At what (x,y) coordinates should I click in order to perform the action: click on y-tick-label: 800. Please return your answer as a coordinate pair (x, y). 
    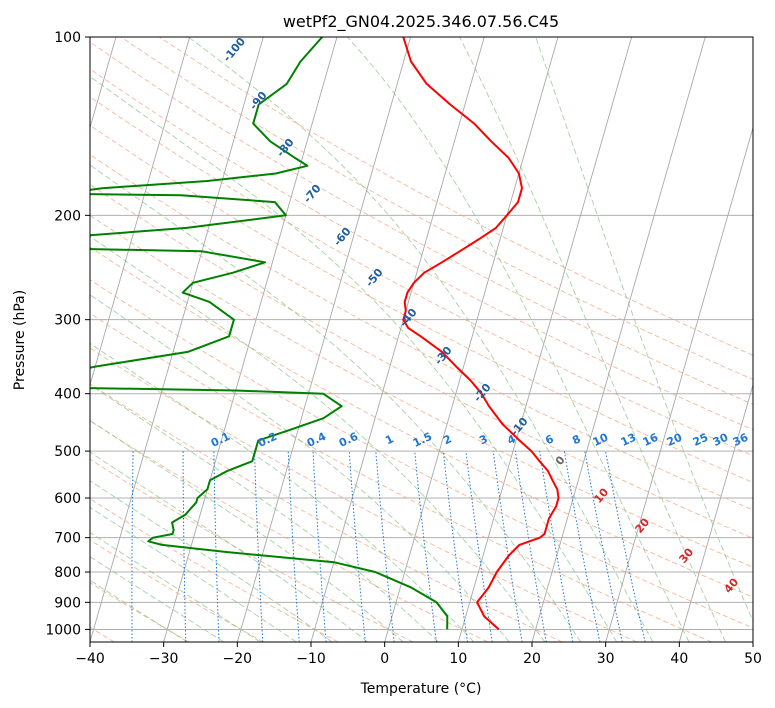
    Looking at the image, I should click on (67, 573).